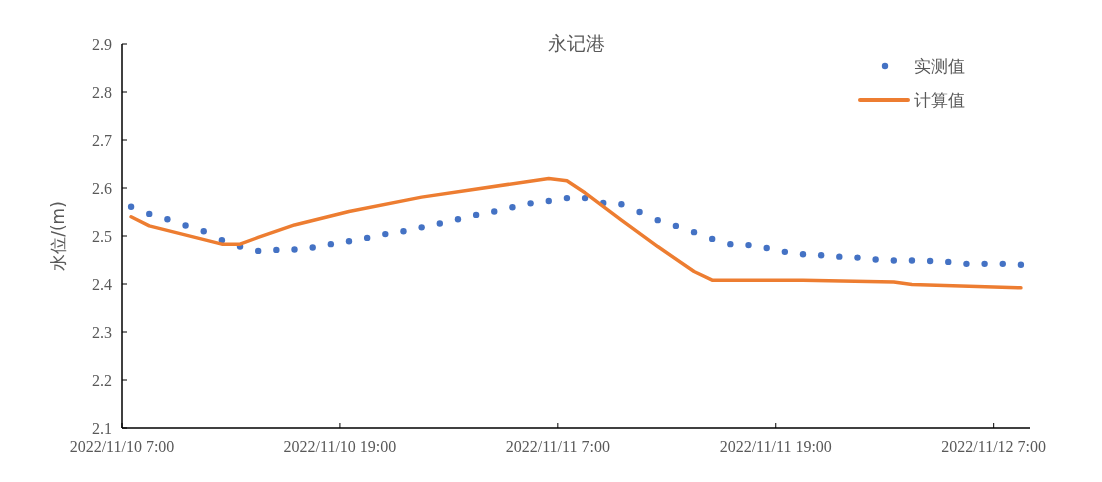  What do you see at coordinates (122, 446) in the screenshot?
I see `x-tick-label: 2022/11/10 7:00` at bounding box center [122, 446].